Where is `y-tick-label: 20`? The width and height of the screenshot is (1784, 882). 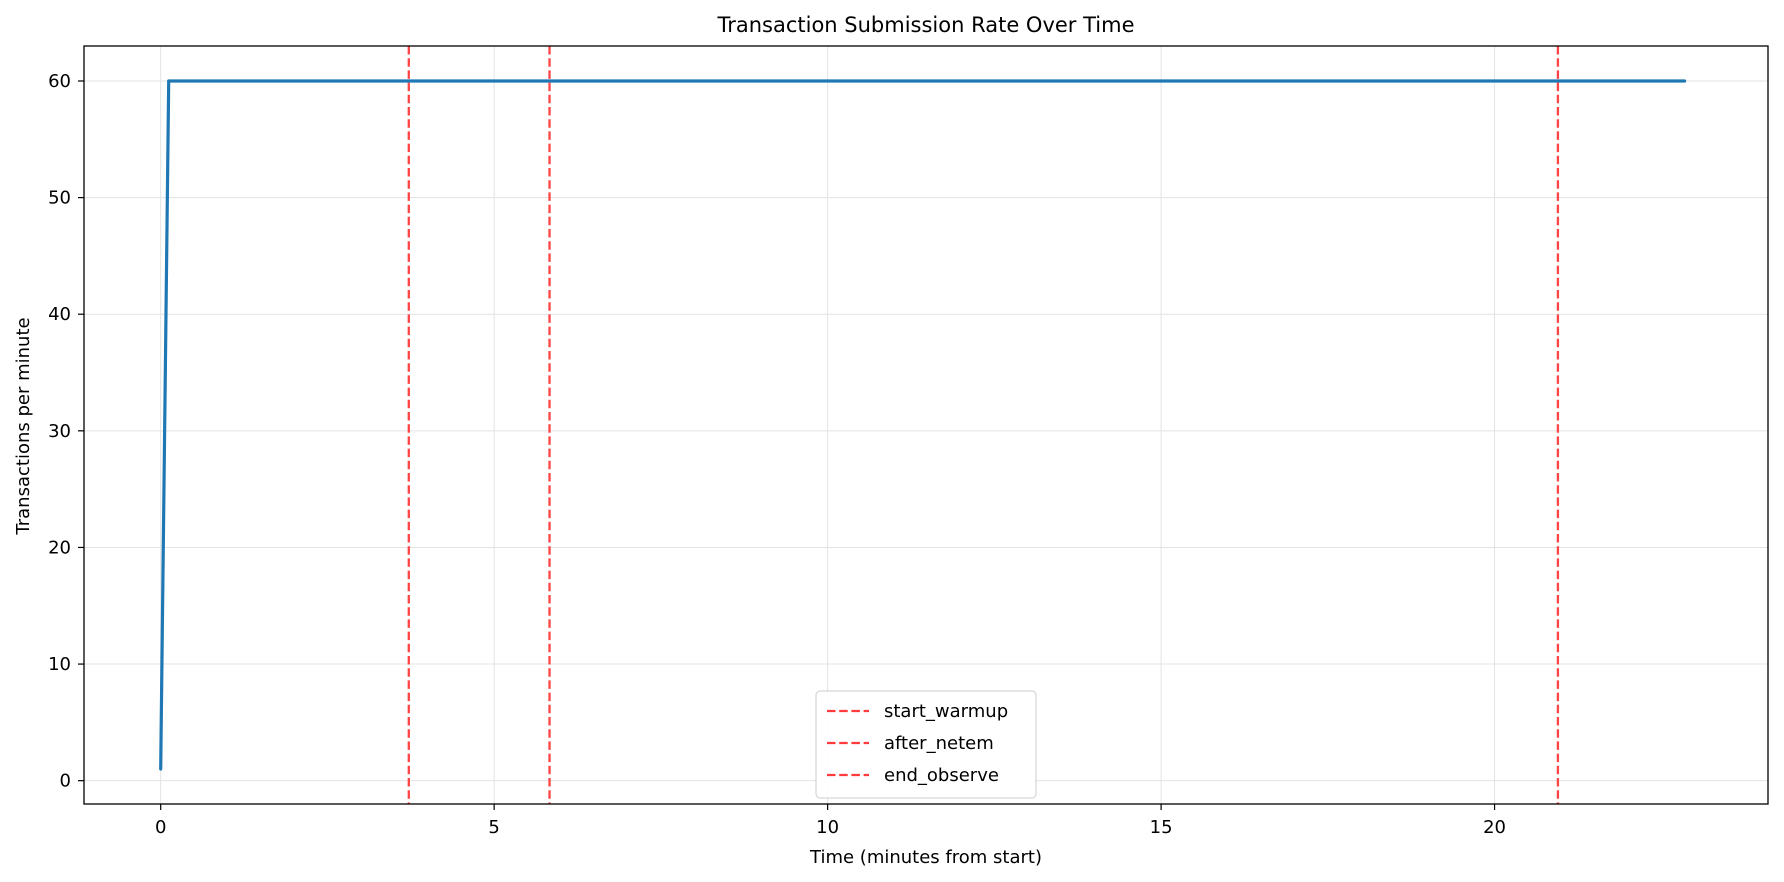
y-tick-label: 20 is located at coordinates (59, 547).